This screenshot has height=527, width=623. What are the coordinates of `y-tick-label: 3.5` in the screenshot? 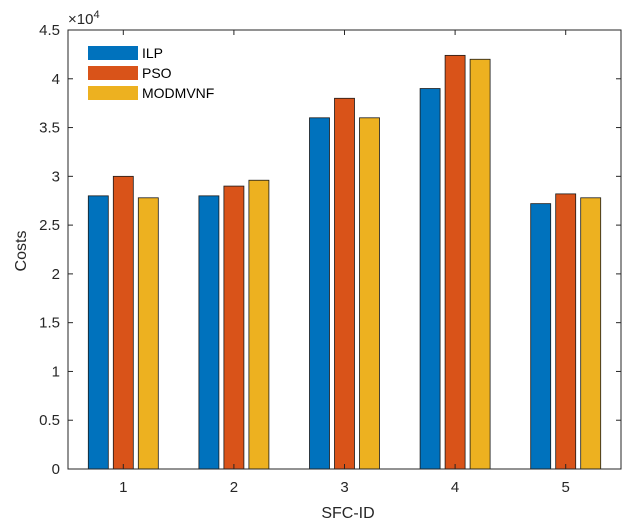 It's located at (49, 128).